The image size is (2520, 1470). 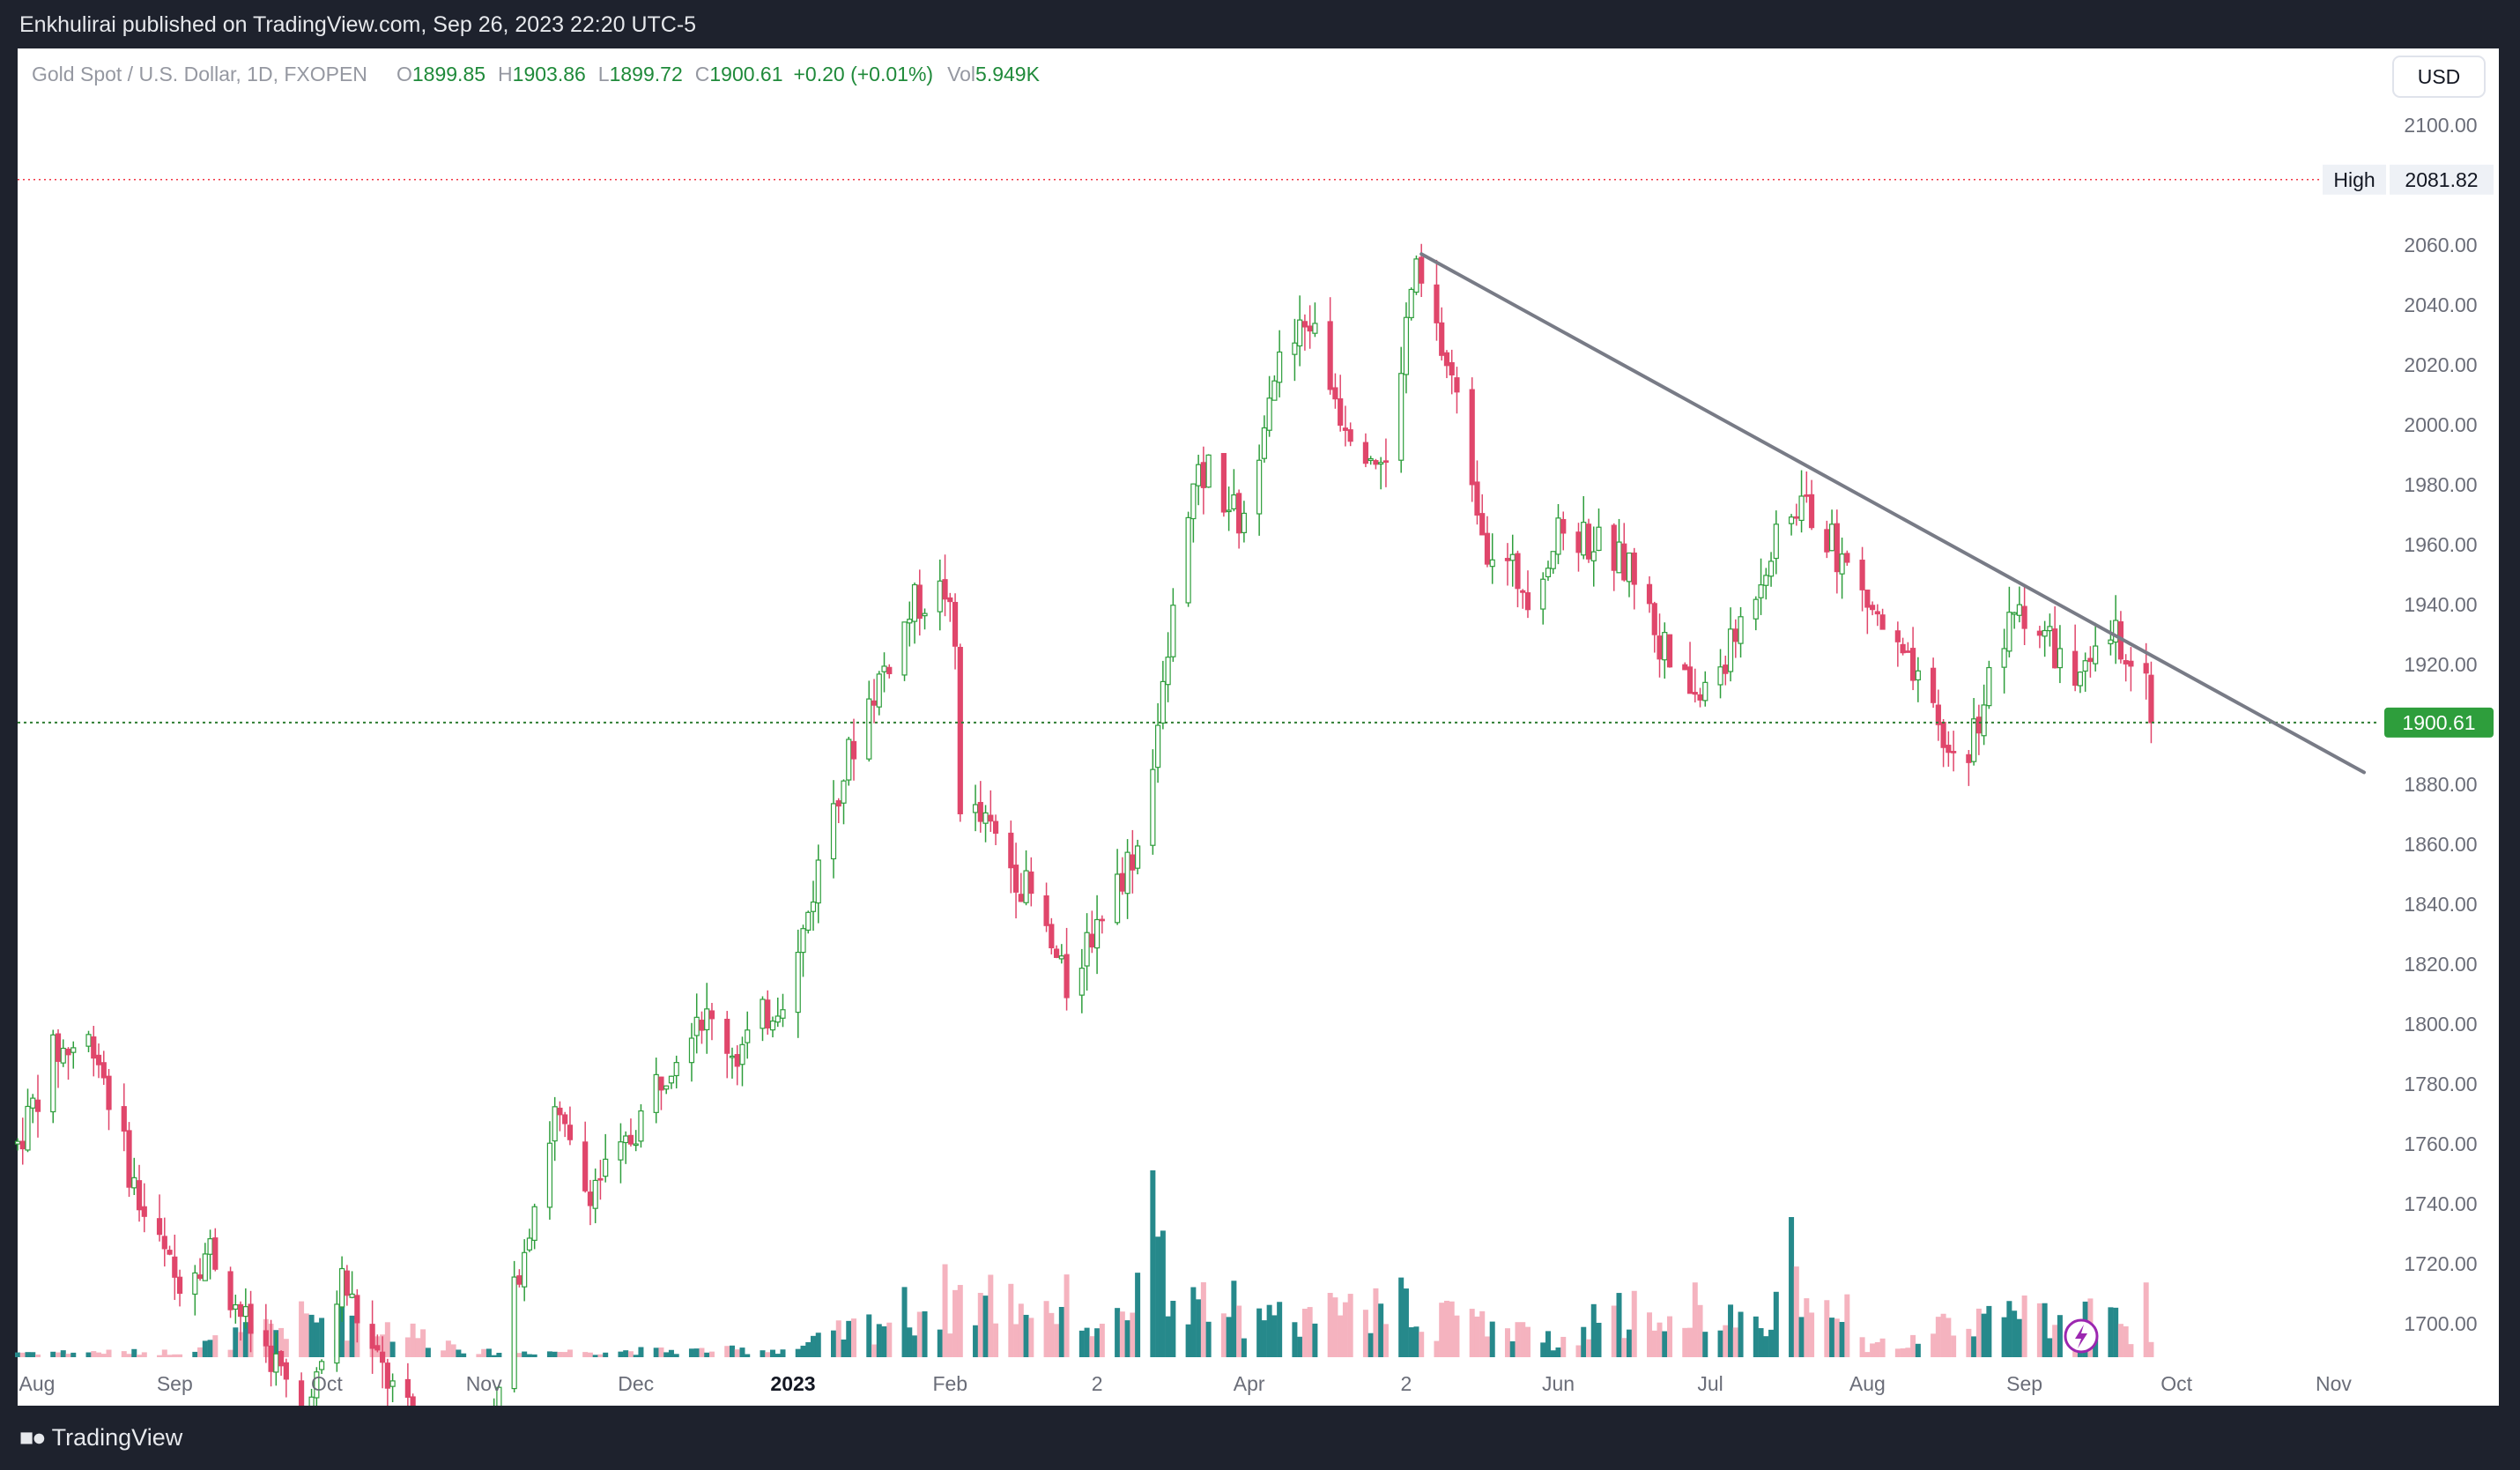 What do you see at coordinates (2440, 784) in the screenshot?
I see `y-tick-label: 1880.00` at bounding box center [2440, 784].